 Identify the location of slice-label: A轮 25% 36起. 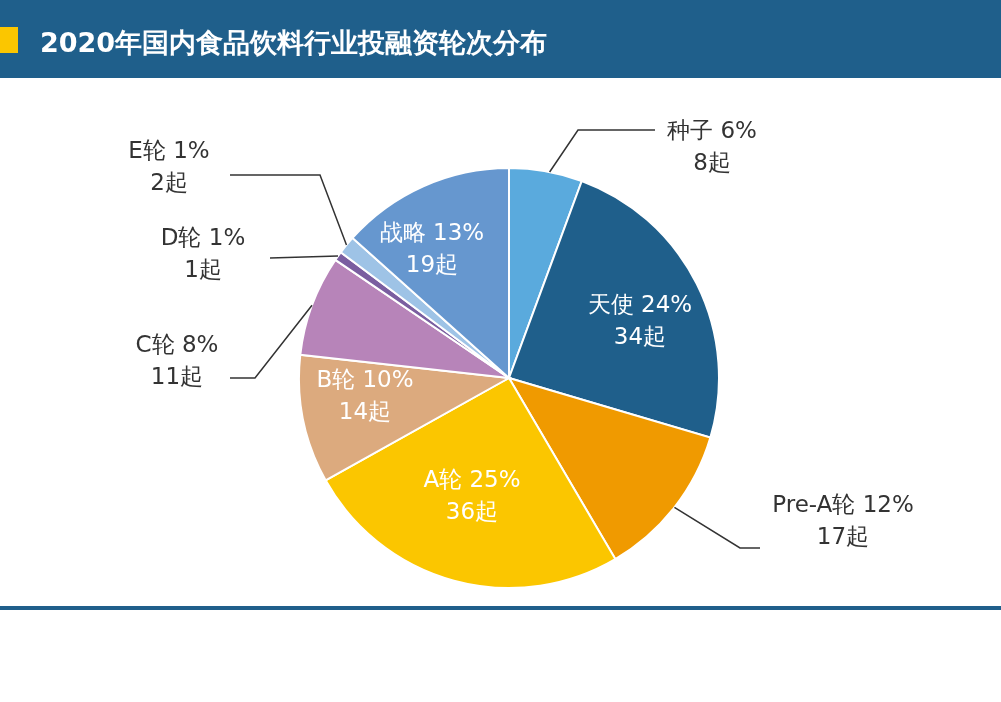
(472, 495).